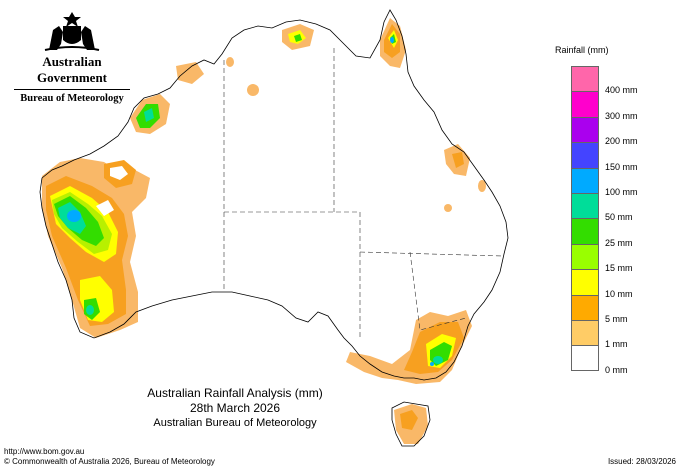 This screenshot has height=467, width=680. I want to click on legend-label: 1 mm, so click(616, 344).